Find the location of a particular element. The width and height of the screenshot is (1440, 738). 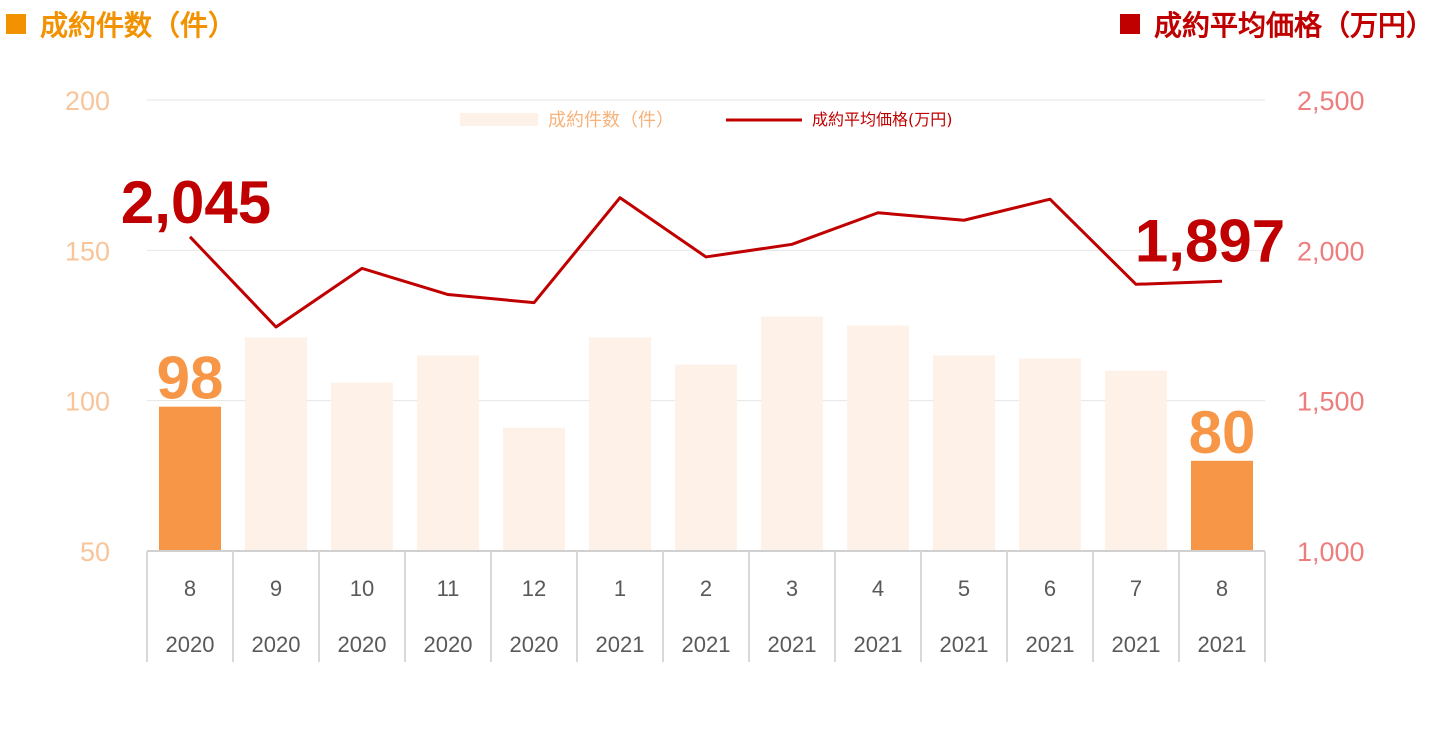

left-axis-tick-label: 150 is located at coordinates (87, 251).